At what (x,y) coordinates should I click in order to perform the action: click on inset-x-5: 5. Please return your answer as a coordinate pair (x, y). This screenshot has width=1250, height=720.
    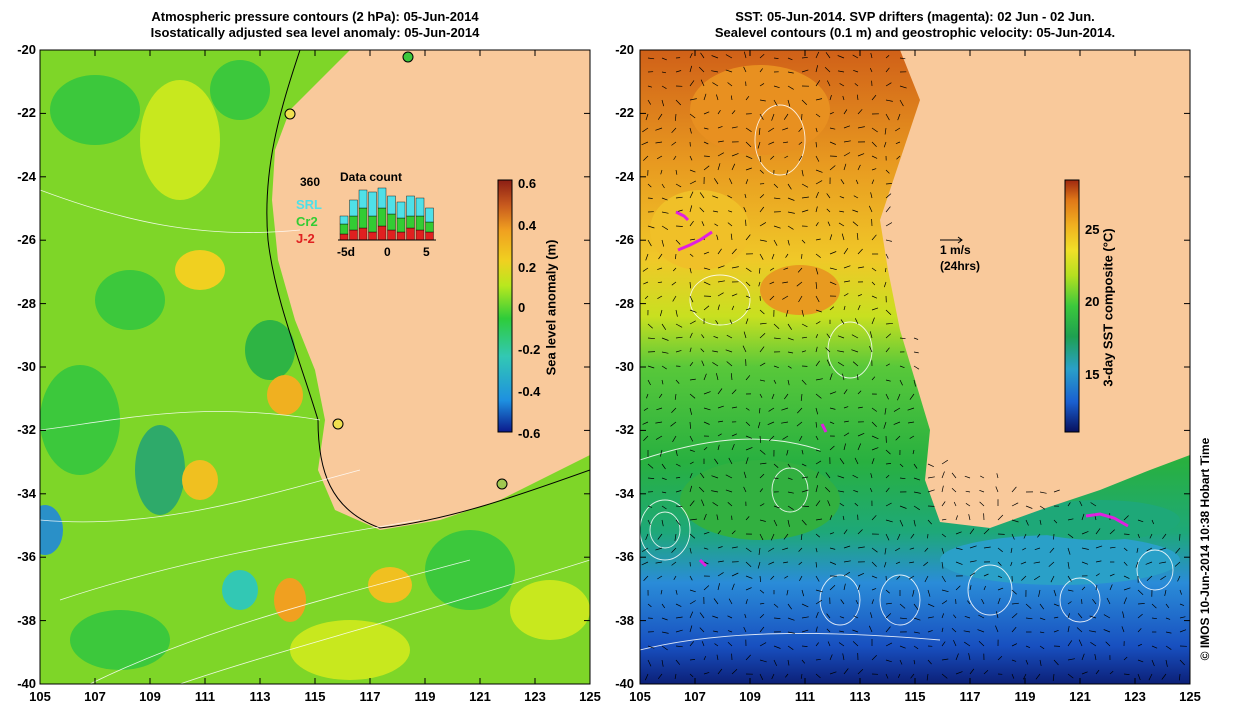
    Looking at the image, I should click on (426, 252).